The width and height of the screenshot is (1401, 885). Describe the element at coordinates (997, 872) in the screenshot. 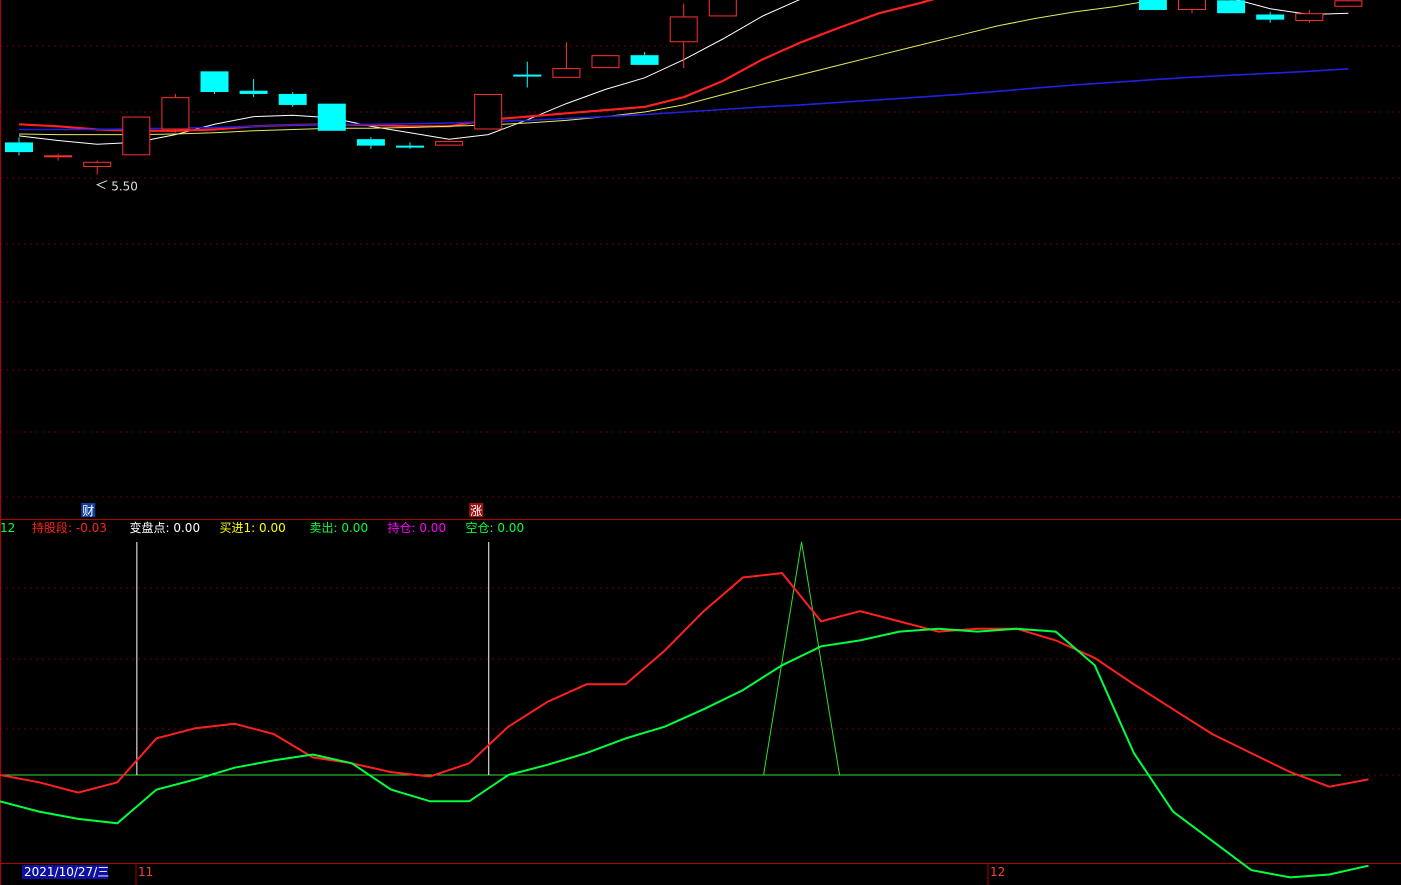

I see `month-label: 12` at that location.